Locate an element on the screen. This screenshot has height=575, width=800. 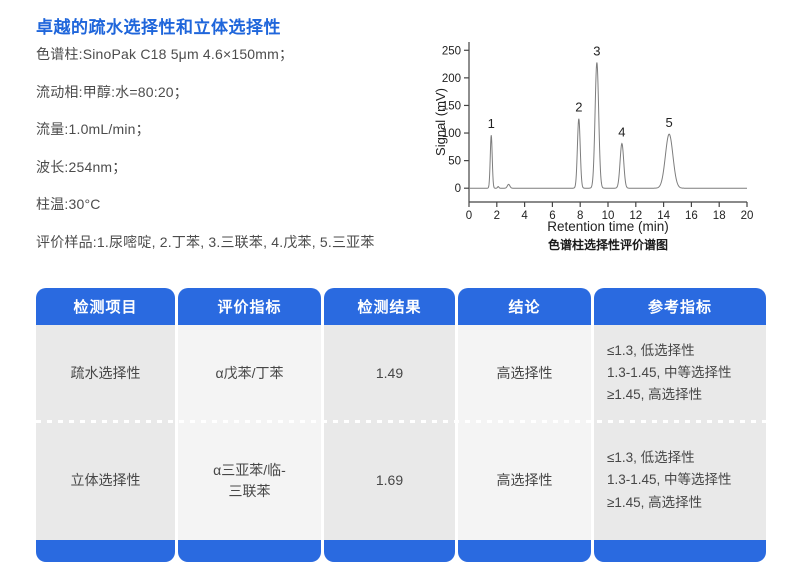
svg-text: Retention time (min) is located at coordinates (608, 226).